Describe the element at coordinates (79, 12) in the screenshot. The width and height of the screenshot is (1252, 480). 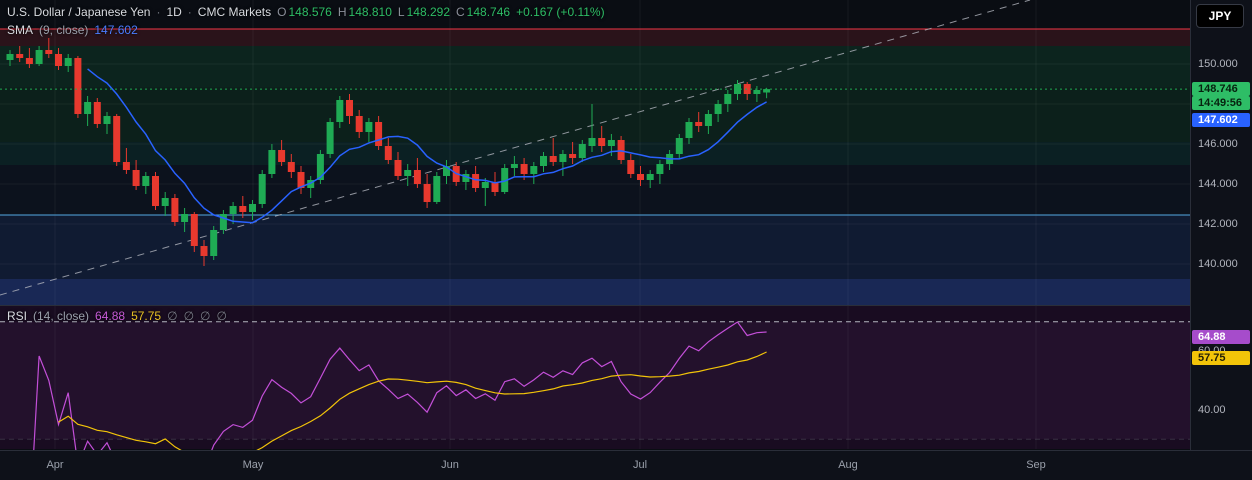
I see `symbol-title: U.S. Dollar / Japanese Yen` at that location.